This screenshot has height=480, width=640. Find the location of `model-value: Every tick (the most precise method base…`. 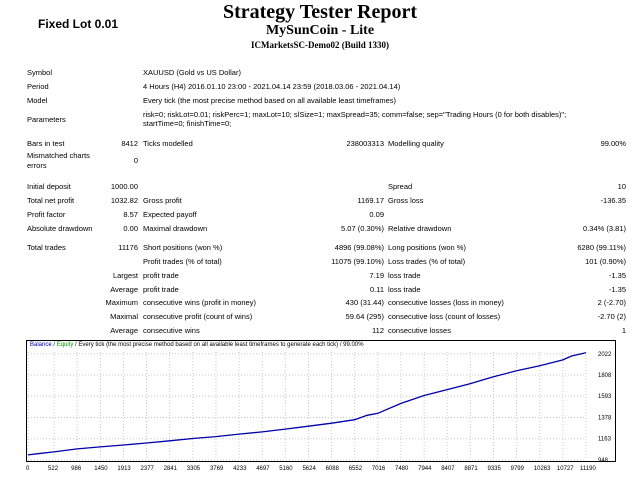

model-value: Every tick (the most precise method base… is located at coordinates (270, 100).